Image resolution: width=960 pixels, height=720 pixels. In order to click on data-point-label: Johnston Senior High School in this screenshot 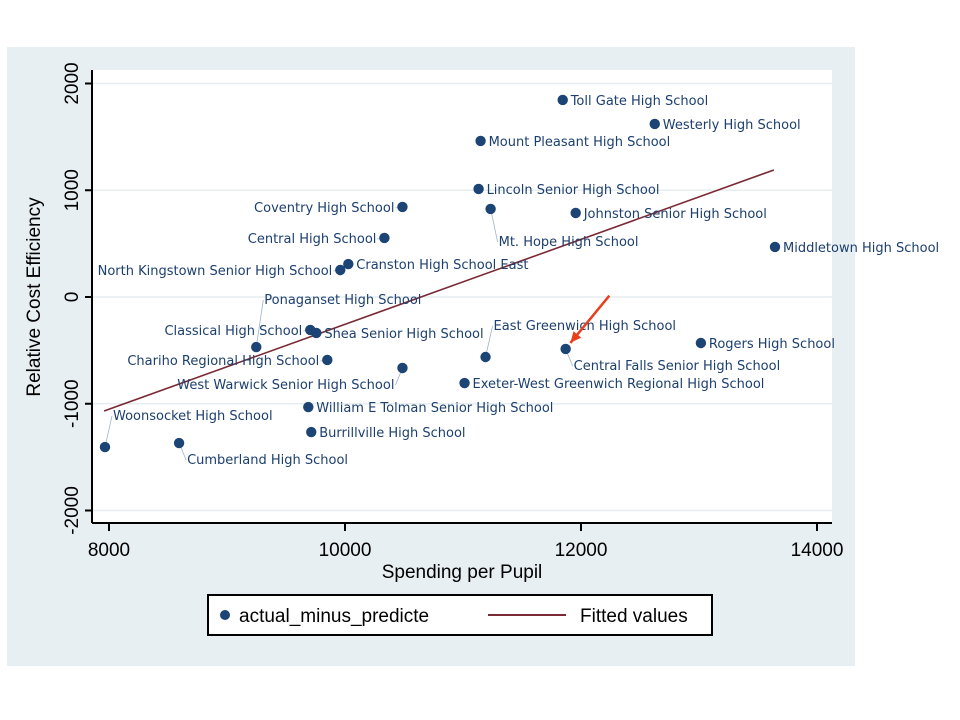, I will do `click(675, 214)`.